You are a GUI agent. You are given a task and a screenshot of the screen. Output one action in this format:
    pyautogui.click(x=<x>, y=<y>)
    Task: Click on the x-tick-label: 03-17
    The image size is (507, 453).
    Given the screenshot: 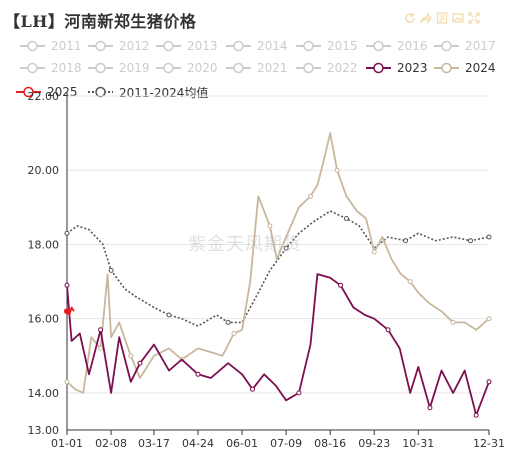 What is the action you would take?
    pyautogui.click(x=154, y=443)
    